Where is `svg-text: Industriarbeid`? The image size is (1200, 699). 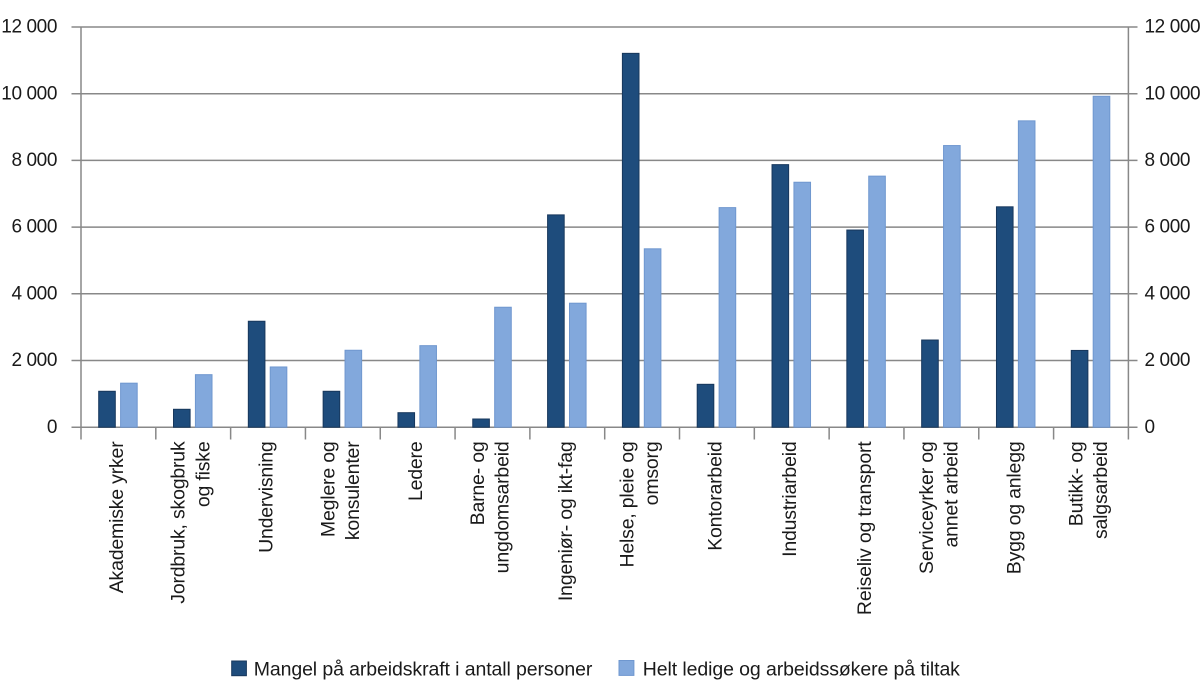 svg-text: Industriarbeid is located at coordinates (790, 499).